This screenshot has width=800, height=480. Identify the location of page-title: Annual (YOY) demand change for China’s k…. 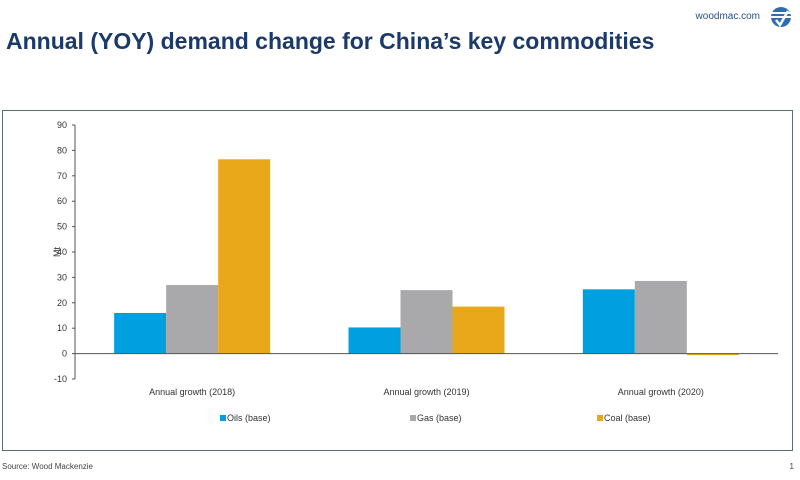
(330, 41).